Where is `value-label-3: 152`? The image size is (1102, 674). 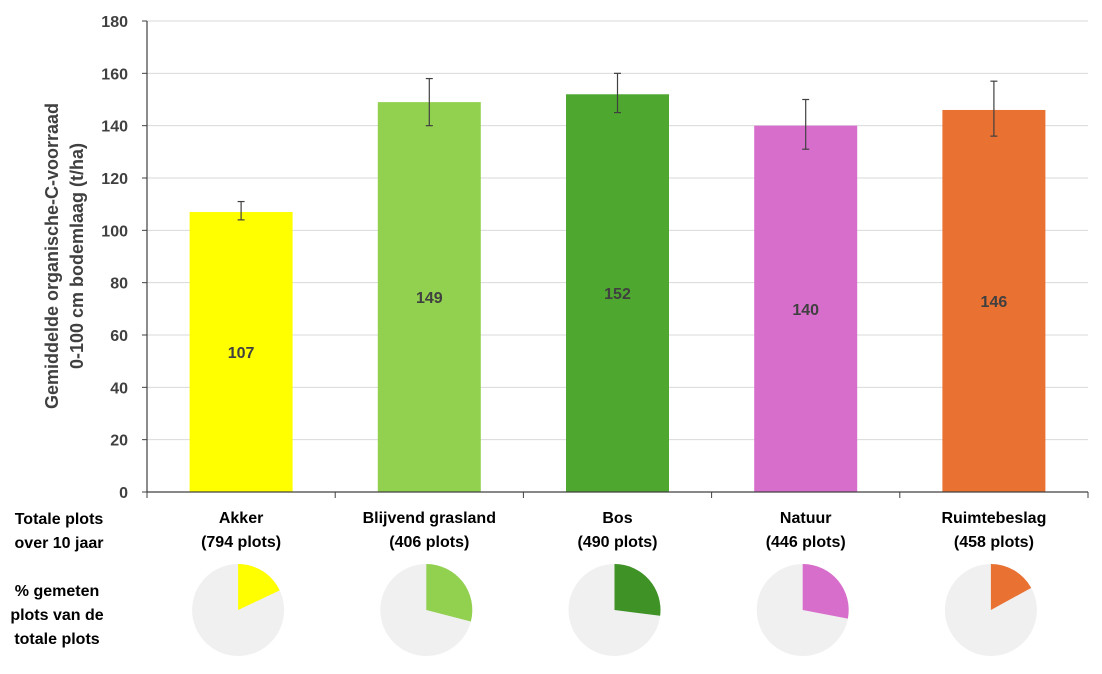 value-label-3: 152 is located at coordinates (617, 294).